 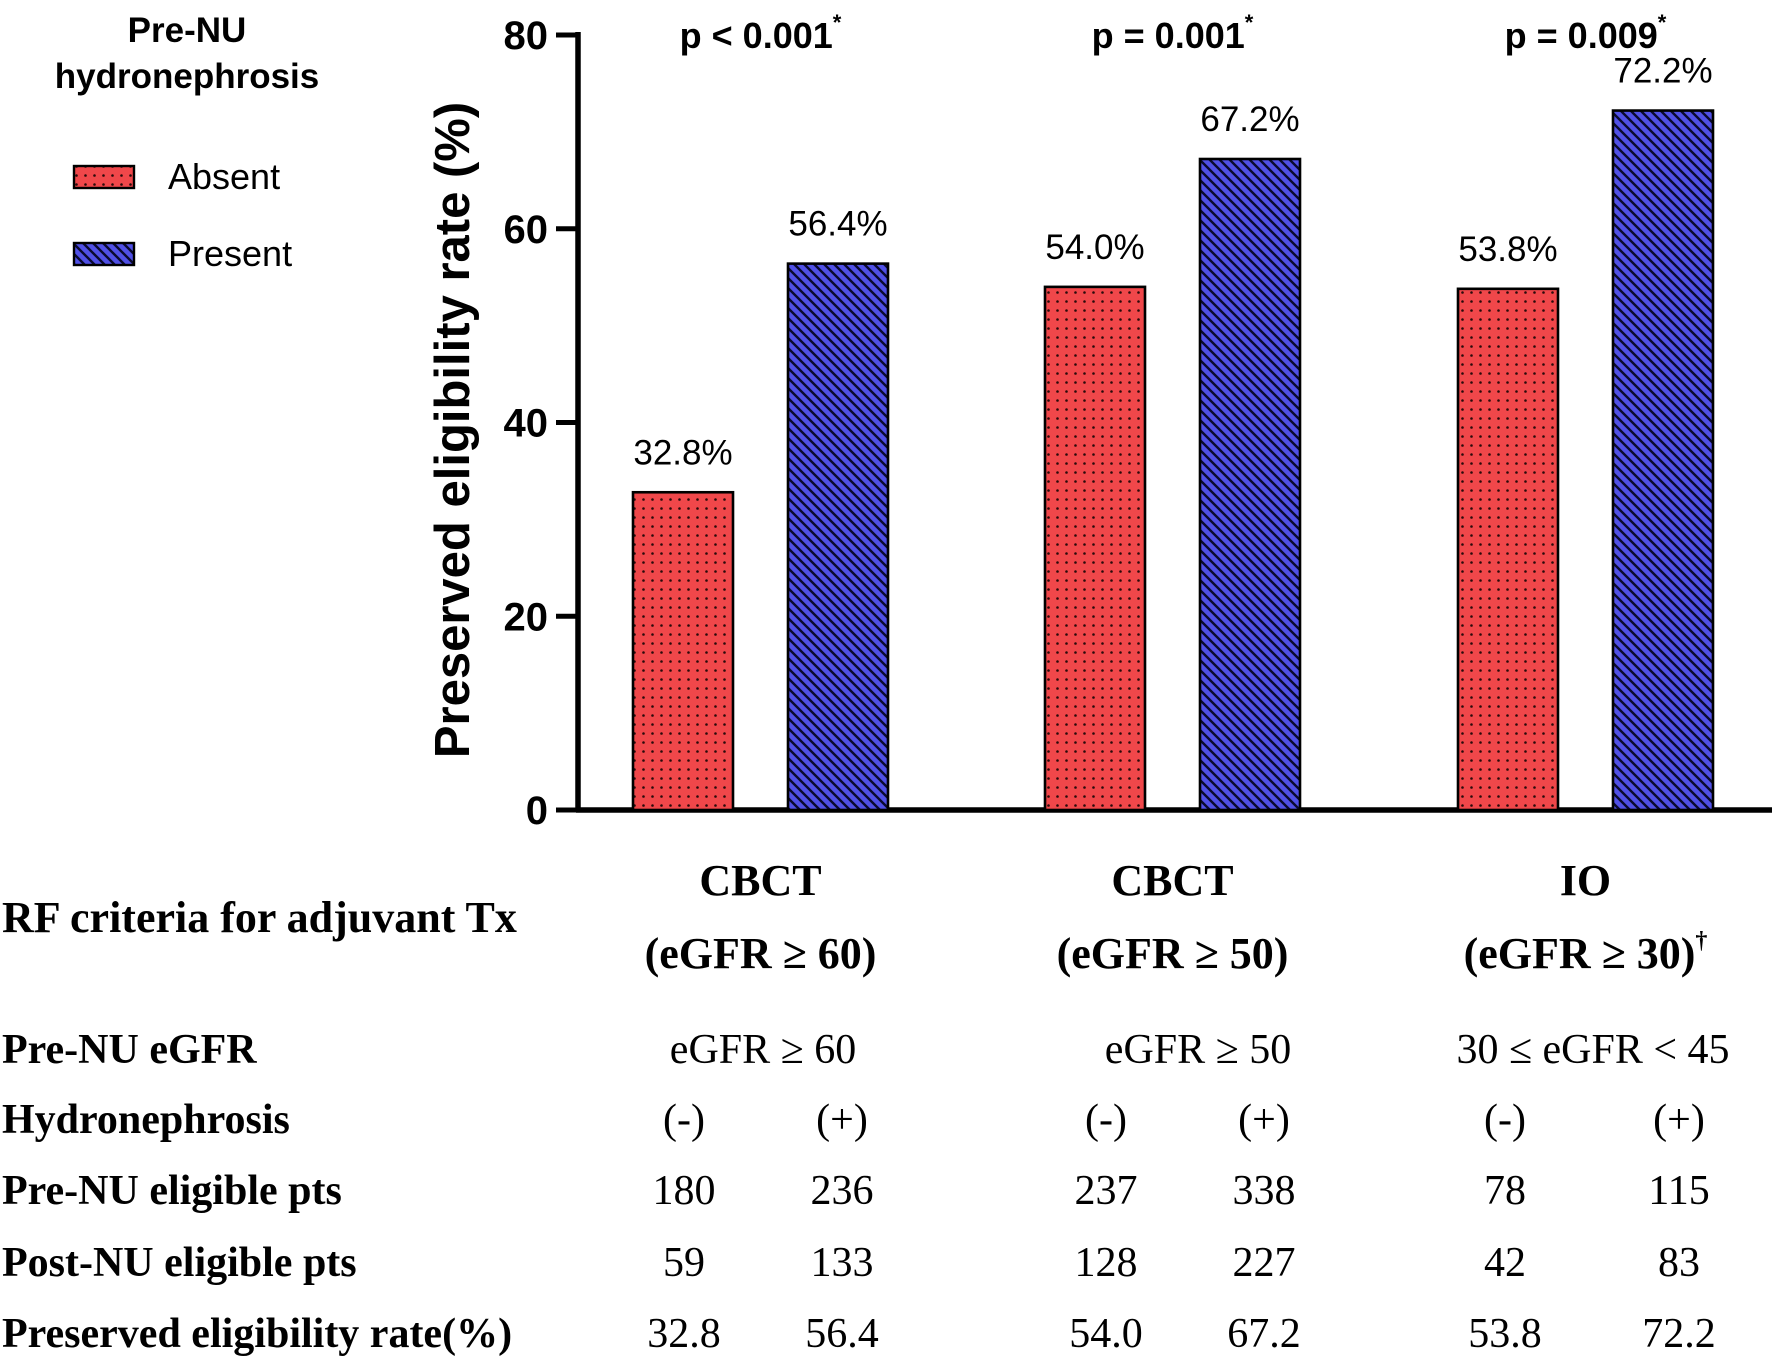 What do you see at coordinates (187, 30) in the screenshot?
I see `legend-title-line1: Pre-NU` at bounding box center [187, 30].